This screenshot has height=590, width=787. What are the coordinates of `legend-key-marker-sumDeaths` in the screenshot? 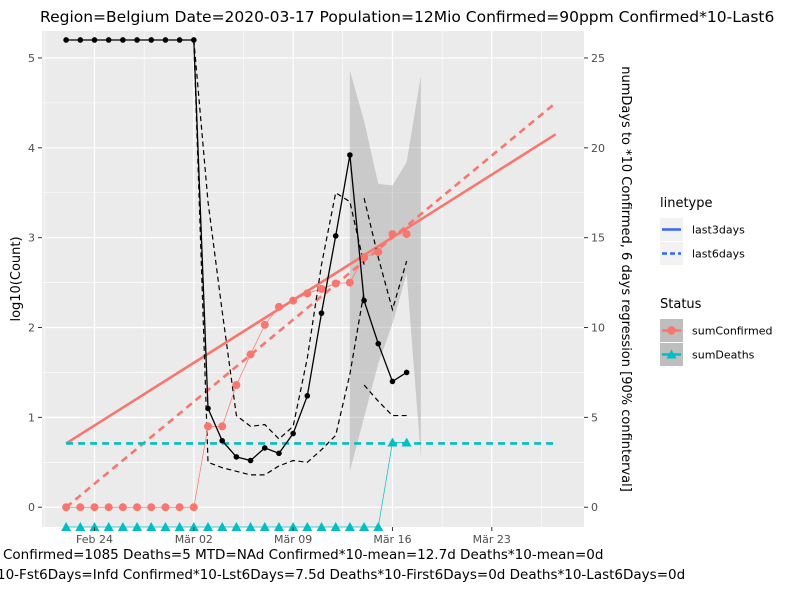 It's located at (671, 354).